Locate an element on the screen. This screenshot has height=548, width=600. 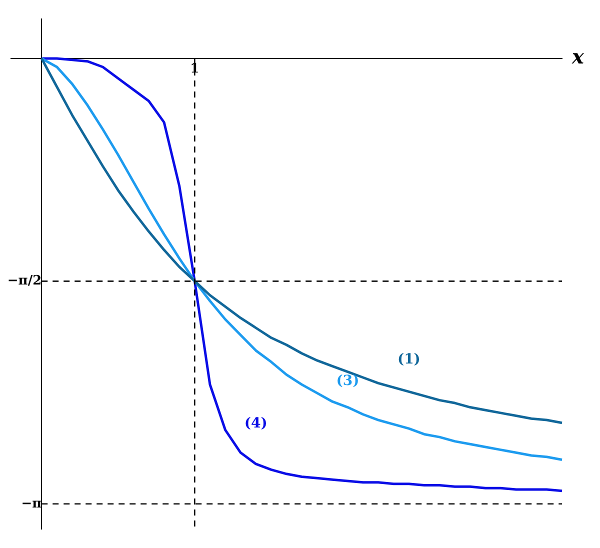
x-axis-title: x is located at coordinates (578, 56).